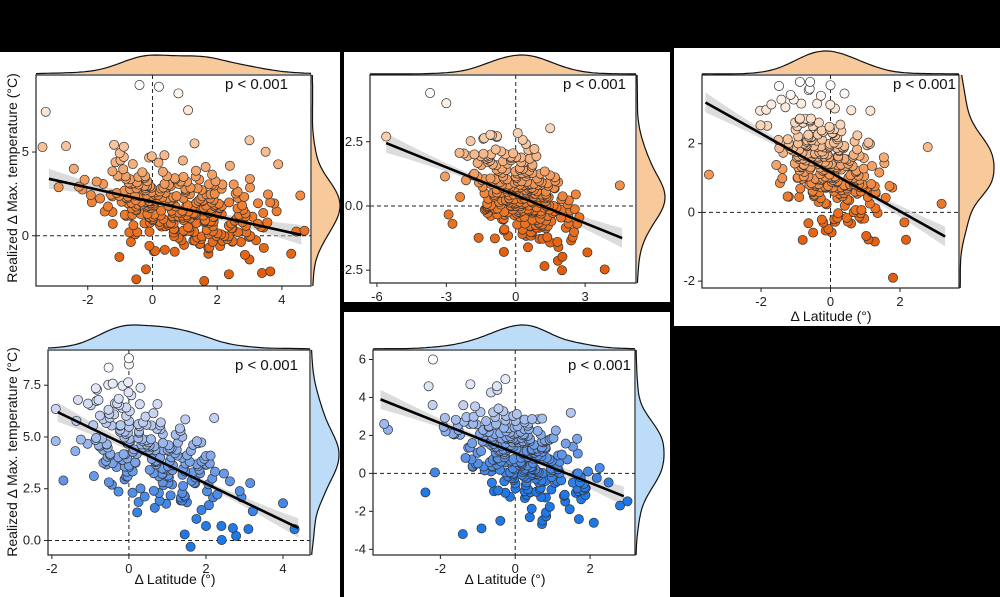  I want to click on y-tick-label: 6, so click(362, 358).